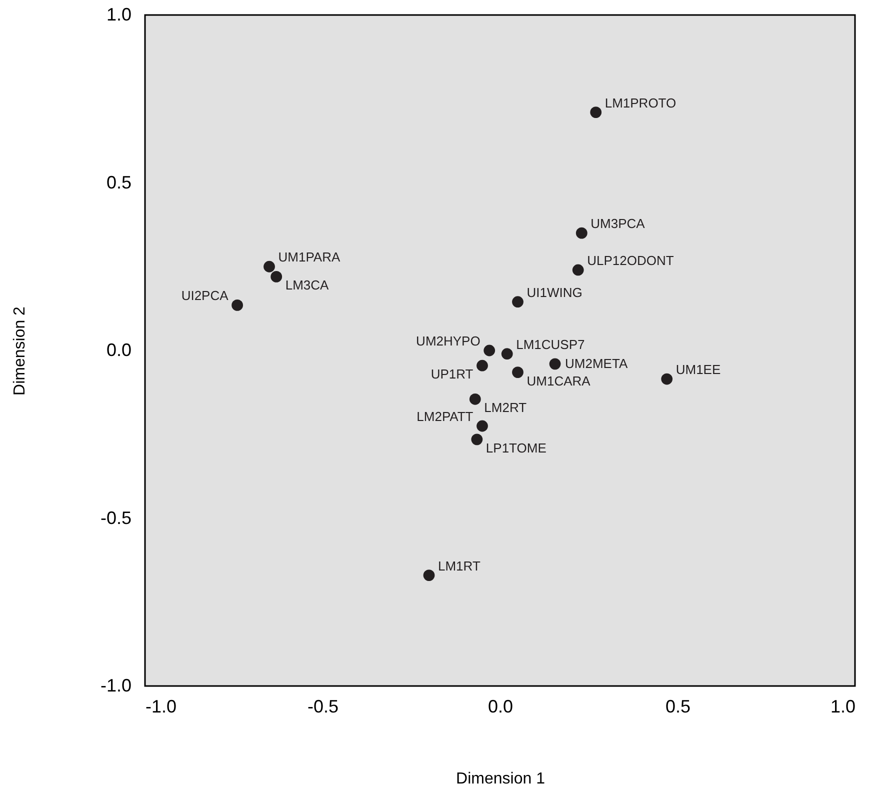 Image resolution: width=885 pixels, height=803 pixels. What do you see at coordinates (307, 285) in the screenshot?
I see `series-label: LM3CA` at bounding box center [307, 285].